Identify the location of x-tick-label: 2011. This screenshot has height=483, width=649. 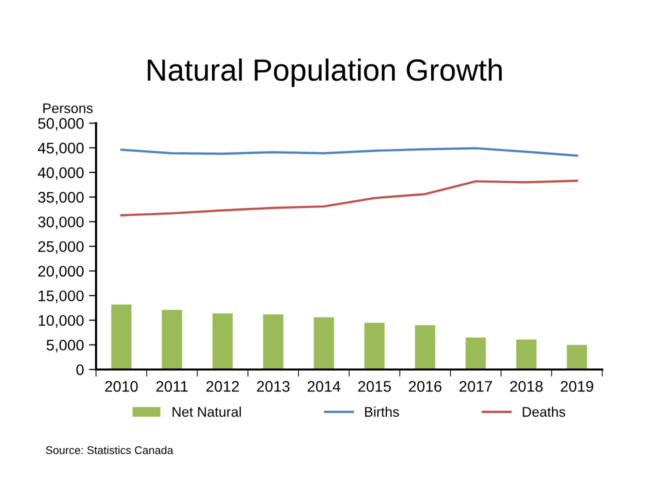
(172, 386).